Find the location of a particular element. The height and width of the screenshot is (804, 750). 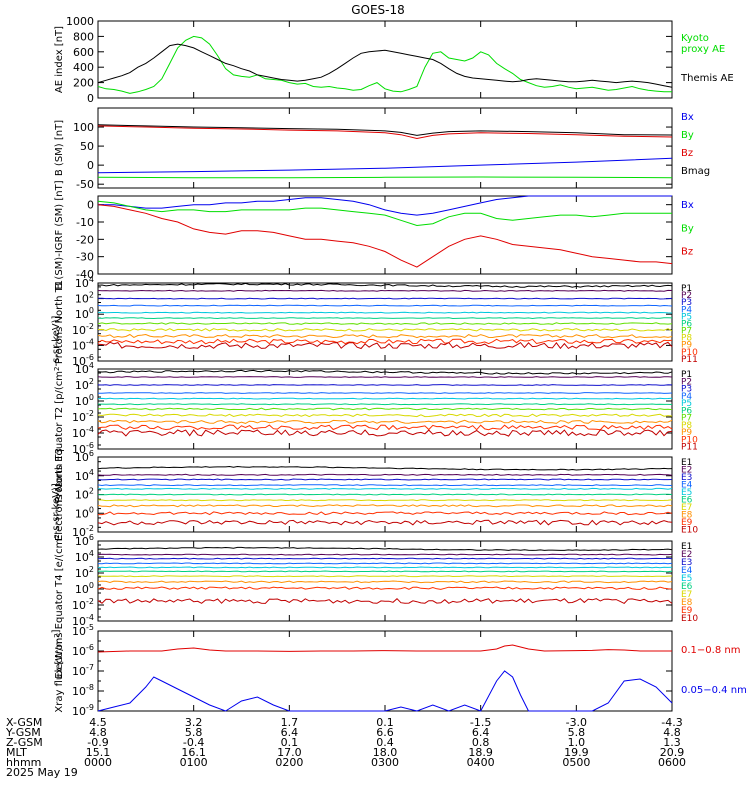

y-tick-label: 10⁻⁸ is located at coordinates (83, 690).